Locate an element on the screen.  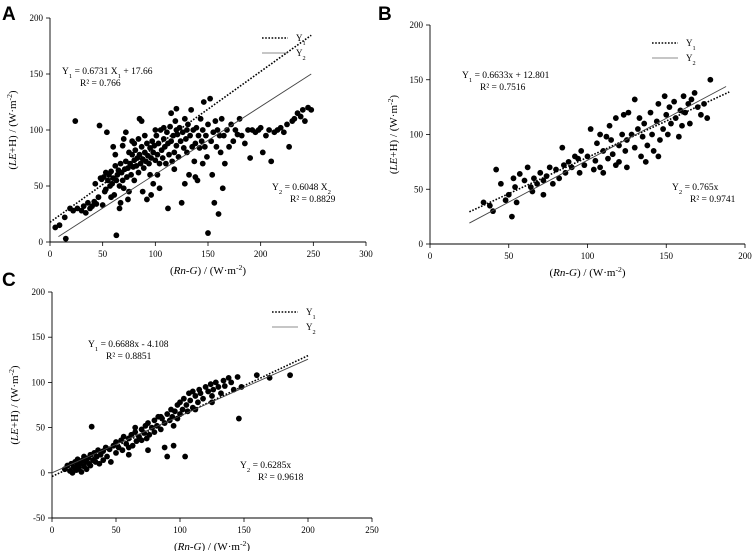
x-tick-label: 150 is located at coordinates (244, 530).